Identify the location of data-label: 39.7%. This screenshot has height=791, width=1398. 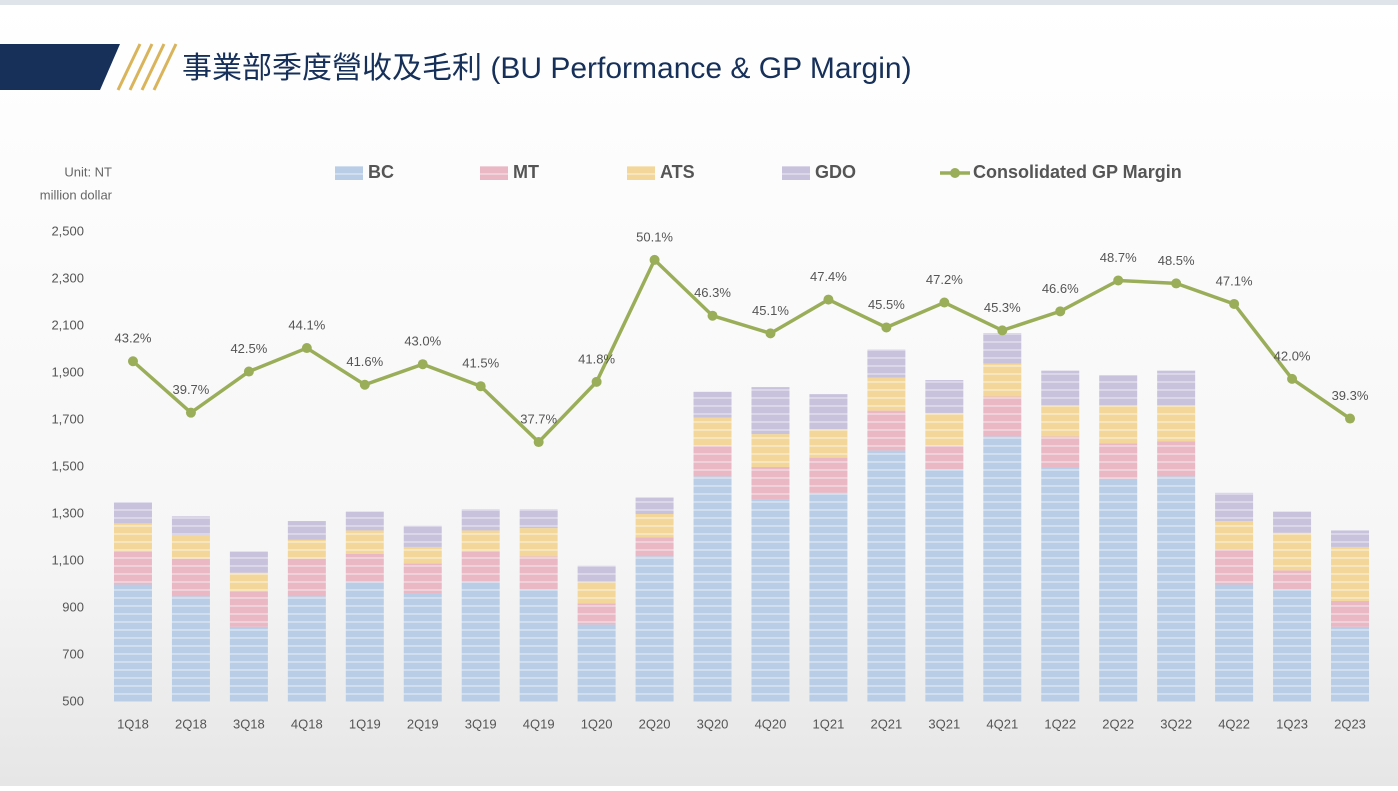
(190, 389).